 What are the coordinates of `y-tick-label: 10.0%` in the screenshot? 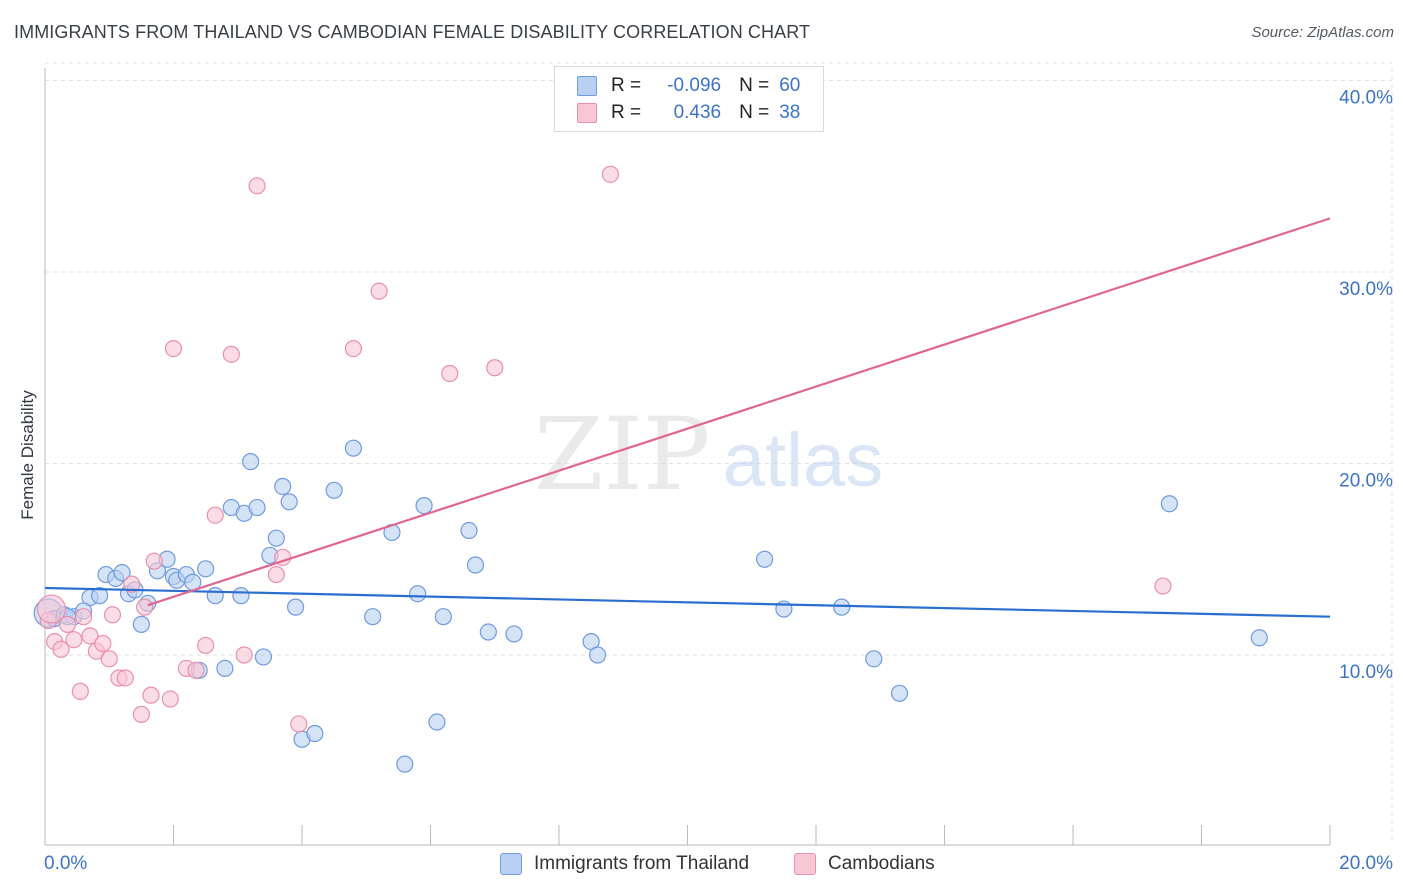 It's located at (1366, 672).